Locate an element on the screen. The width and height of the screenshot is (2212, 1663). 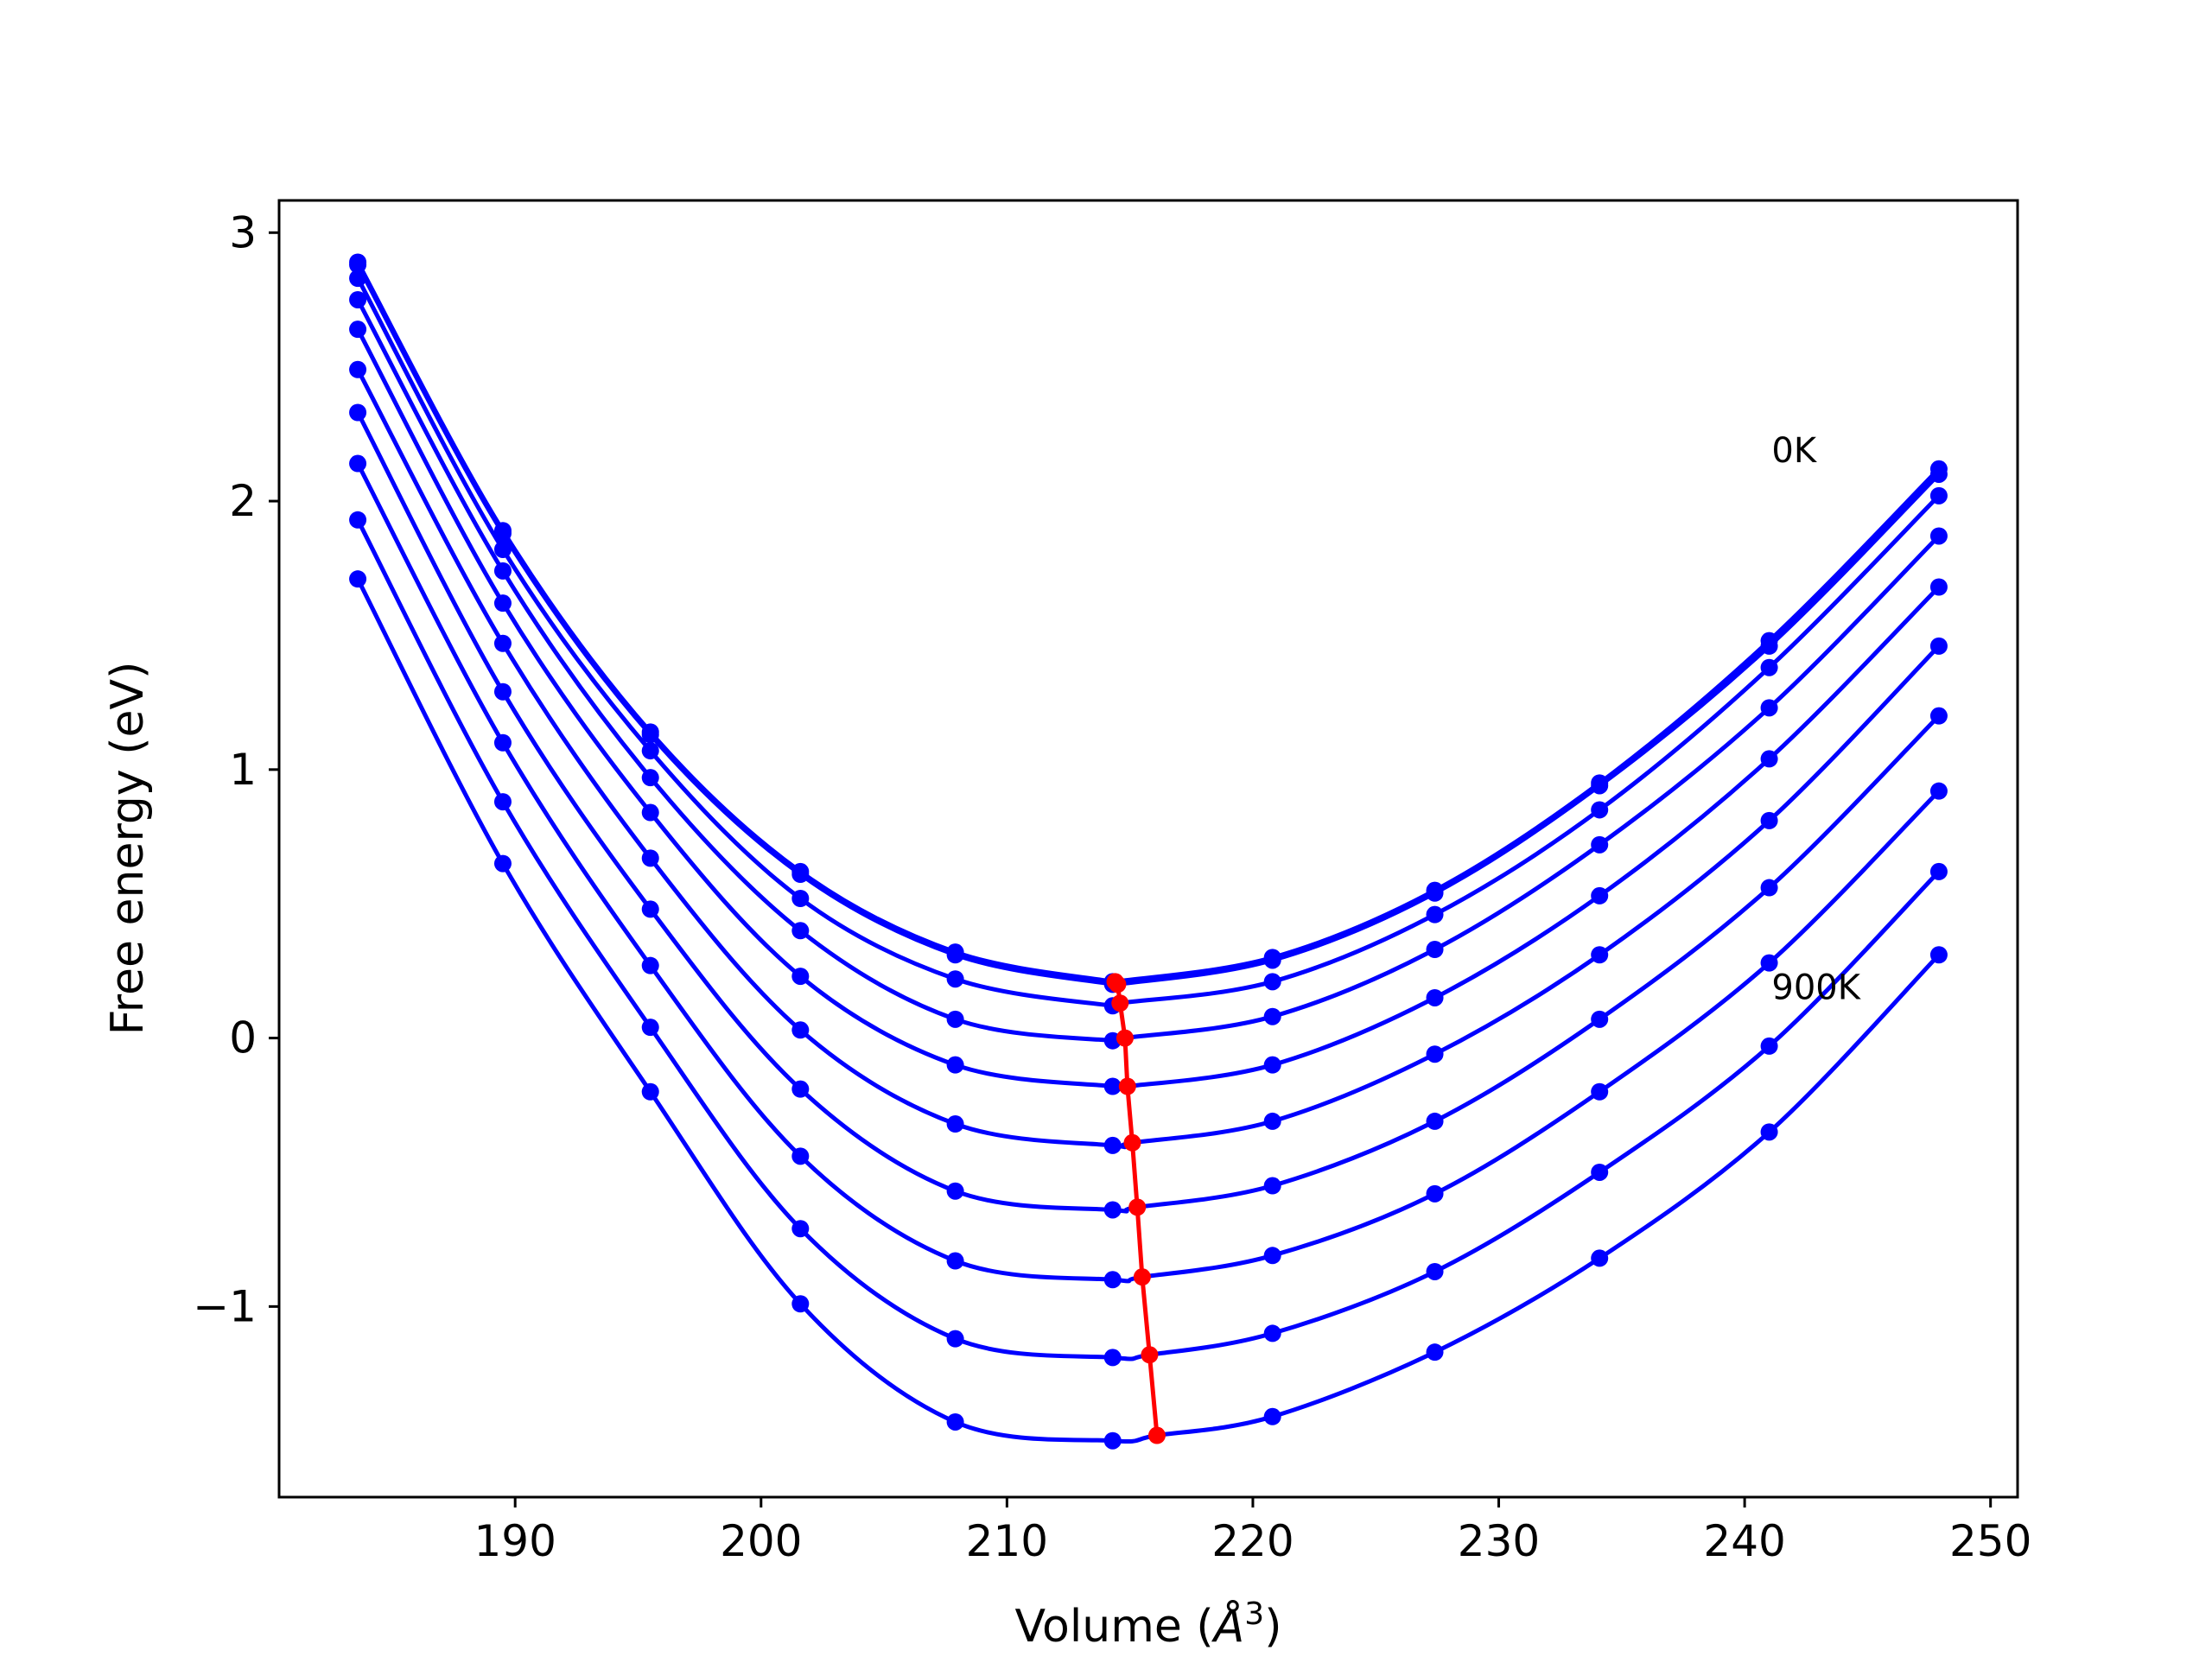
minima-line is located at coordinates (1136, 1208).